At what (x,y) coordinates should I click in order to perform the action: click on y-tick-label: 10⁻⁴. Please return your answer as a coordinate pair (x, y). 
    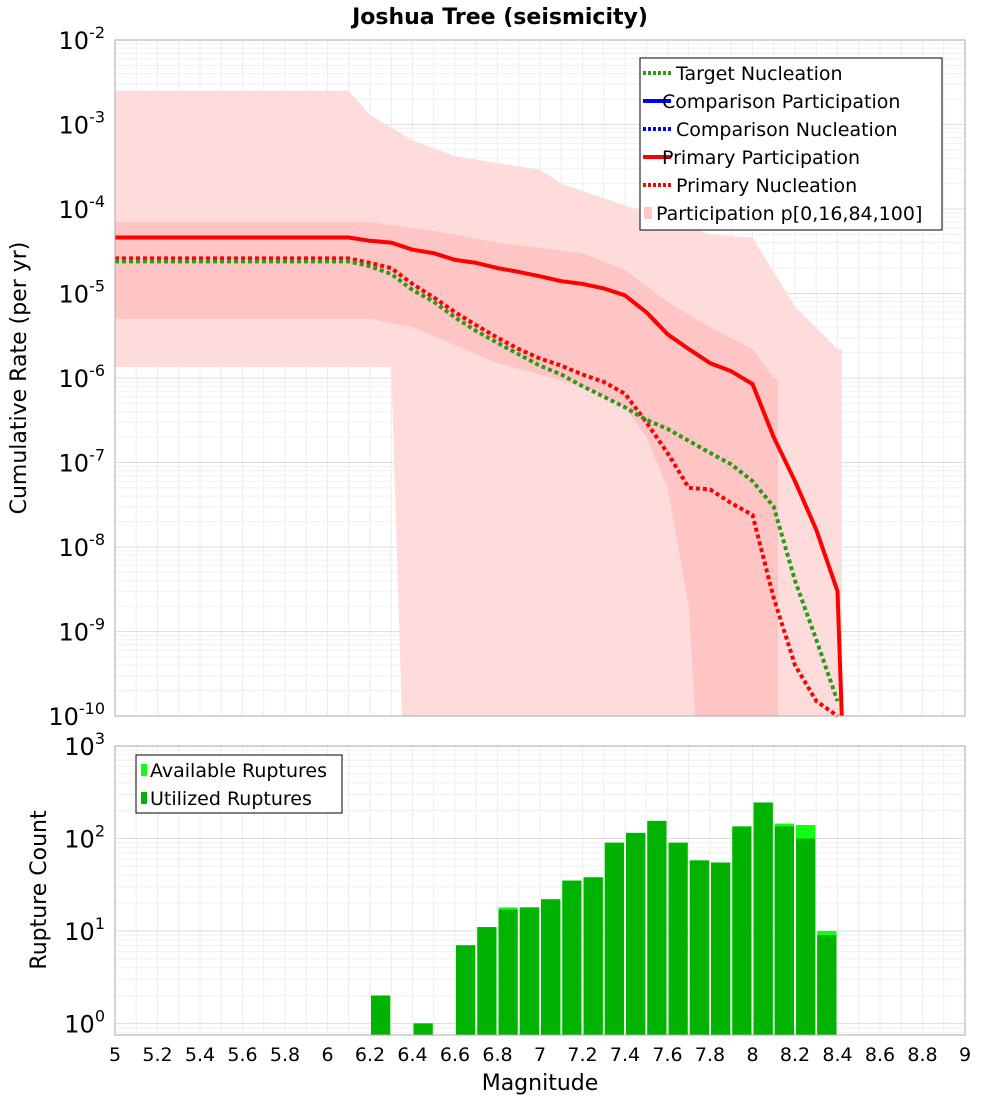
    Looking at the image, I should click on (82, 208).